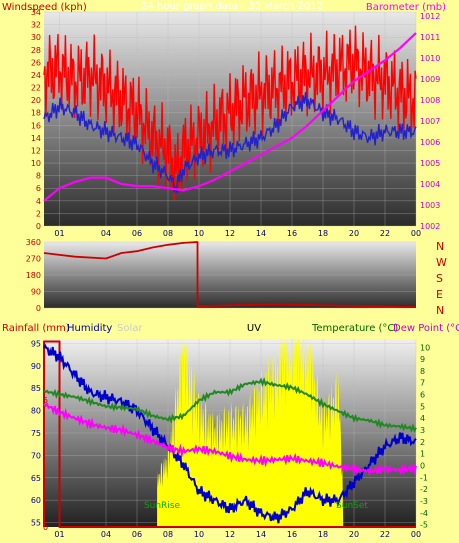 The width and height of the screenshot is (459, 543). I want to click on temp-right-y-tick: 2, so click(422, 442).